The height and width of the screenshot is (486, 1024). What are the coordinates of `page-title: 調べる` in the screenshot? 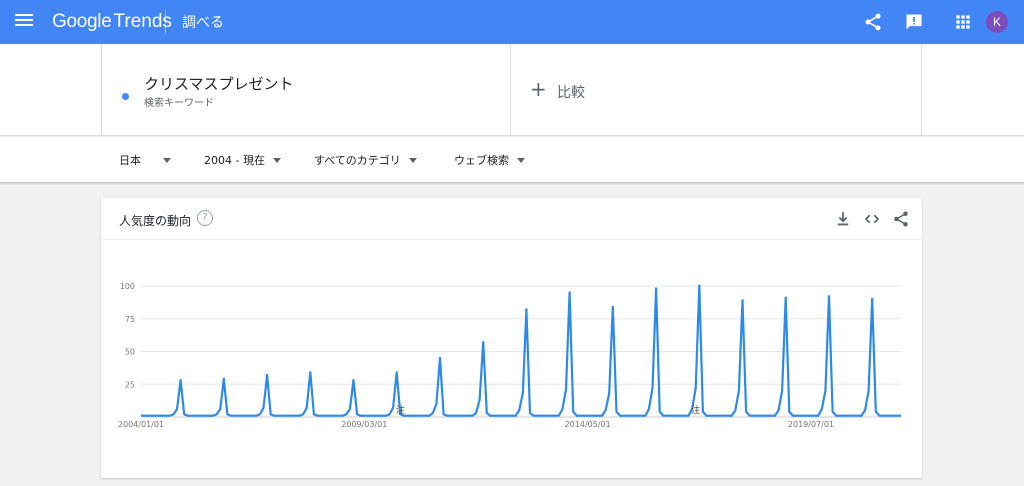 It's located at (203, 23).